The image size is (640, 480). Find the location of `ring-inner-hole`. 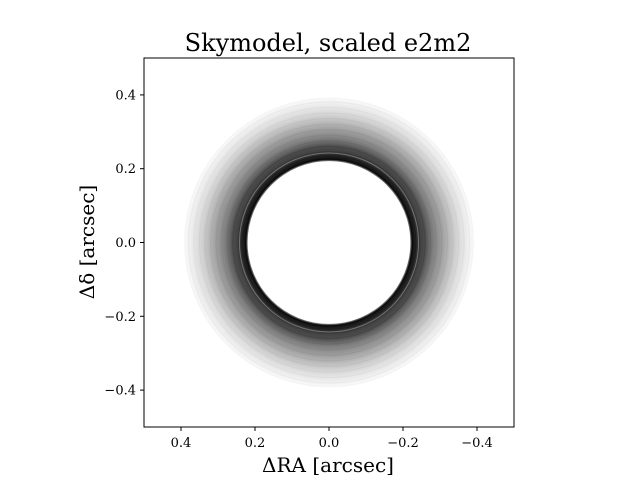

ring-inner-hole is located at coordinates (329, 242).